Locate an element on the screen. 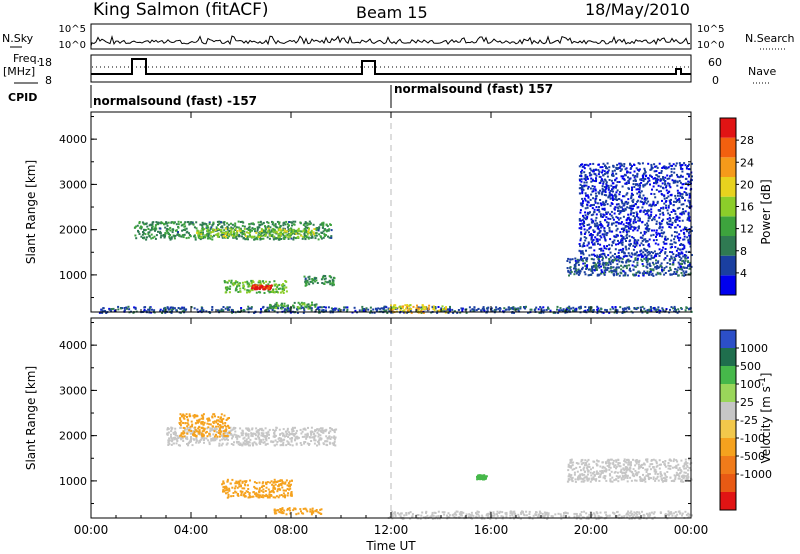 The width and height of the screenshot is (800, 554). velocity-colorbar: 1000 500 100 25 -25 -100 -500 -1000 is located at coordinates (745, 420).